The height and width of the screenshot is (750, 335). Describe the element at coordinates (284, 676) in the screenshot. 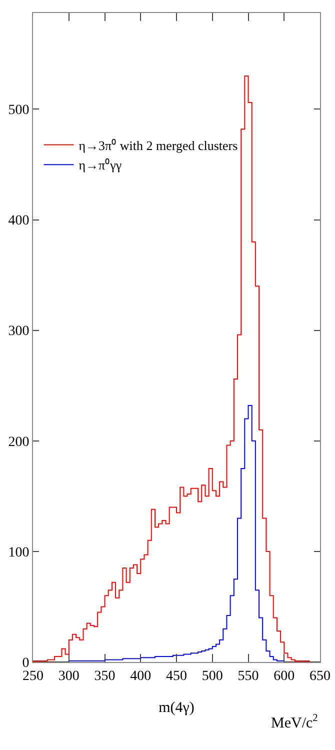

I see `x-tick-label: 600` at that location.